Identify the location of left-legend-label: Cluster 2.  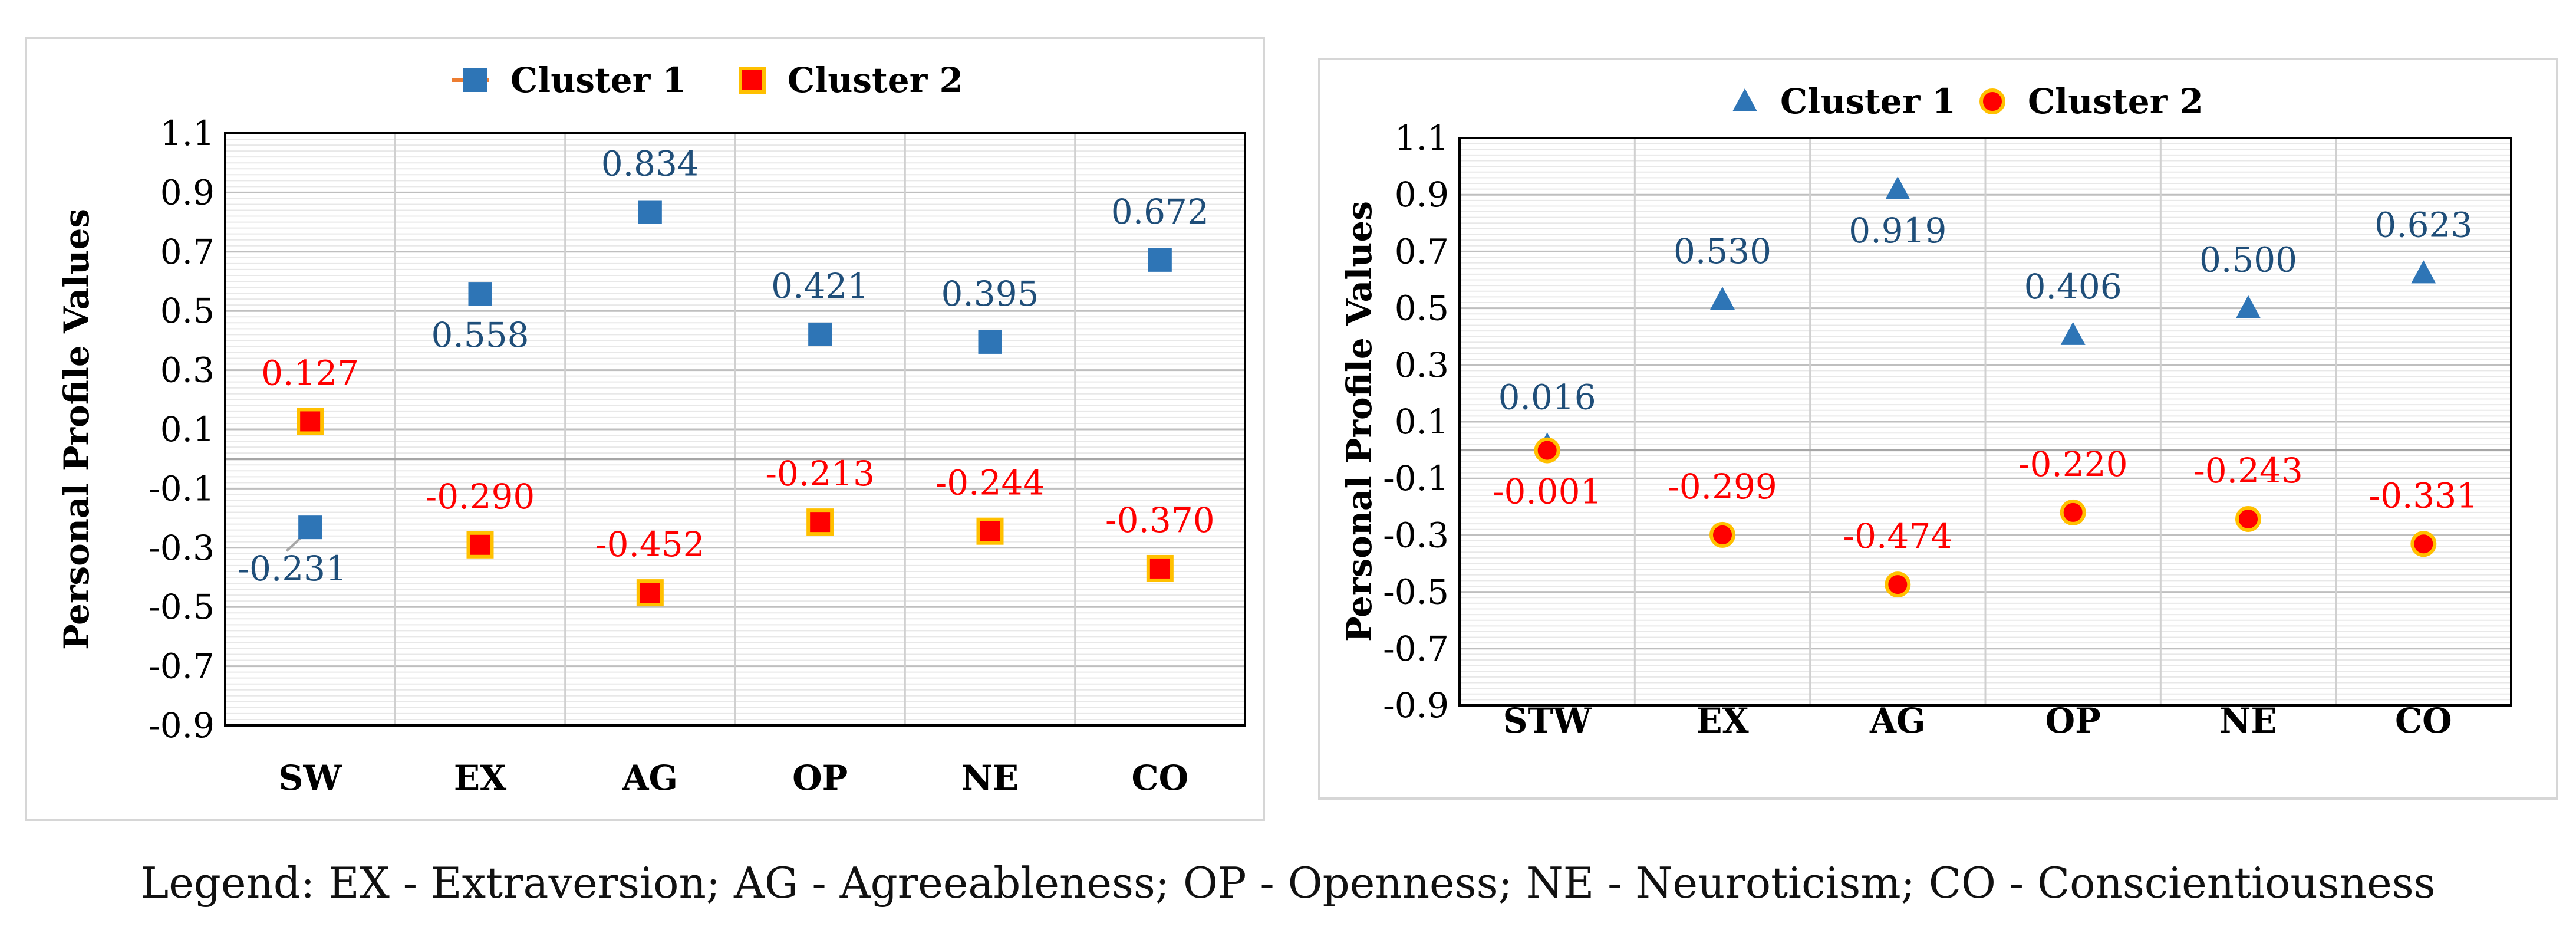
(875, 80).